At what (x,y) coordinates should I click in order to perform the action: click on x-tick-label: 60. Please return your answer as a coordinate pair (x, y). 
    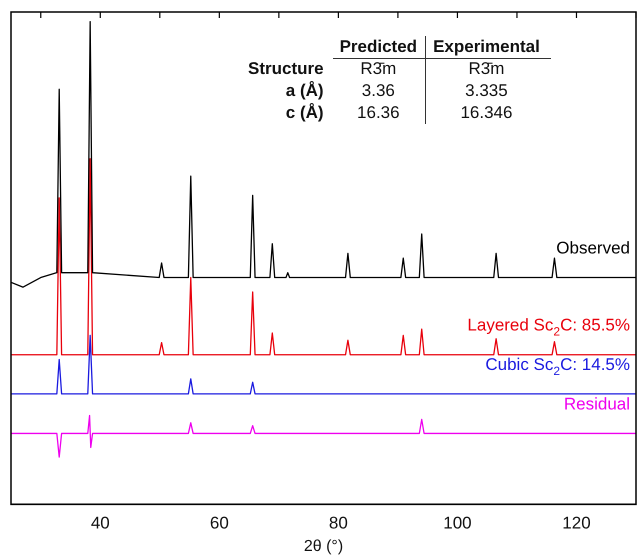
    Looking at the image, I should click on (219, 522).